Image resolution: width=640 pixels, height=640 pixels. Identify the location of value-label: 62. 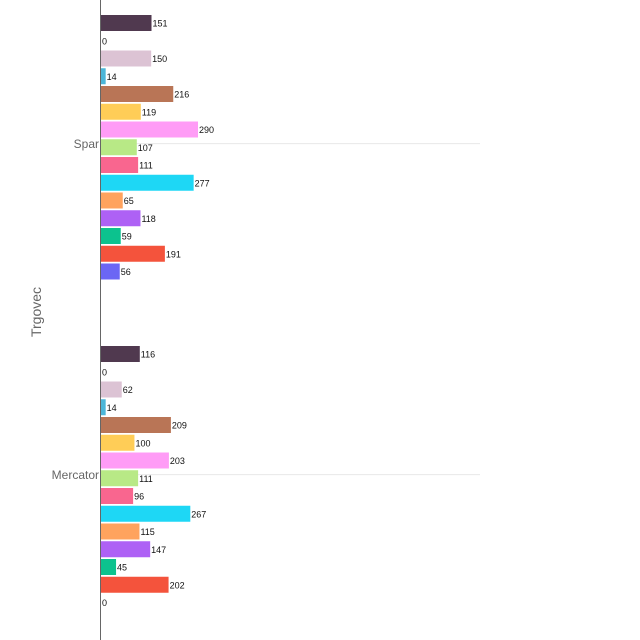
(128, 390).